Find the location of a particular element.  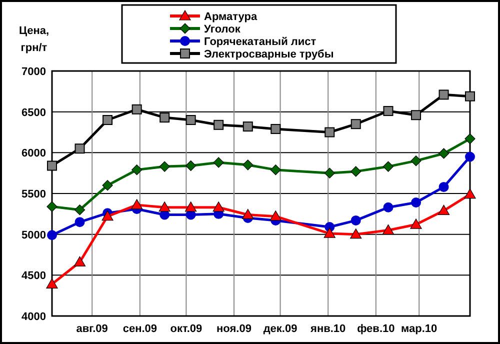

x-tick-label: сен.09 is located at coordinates (140, 329).